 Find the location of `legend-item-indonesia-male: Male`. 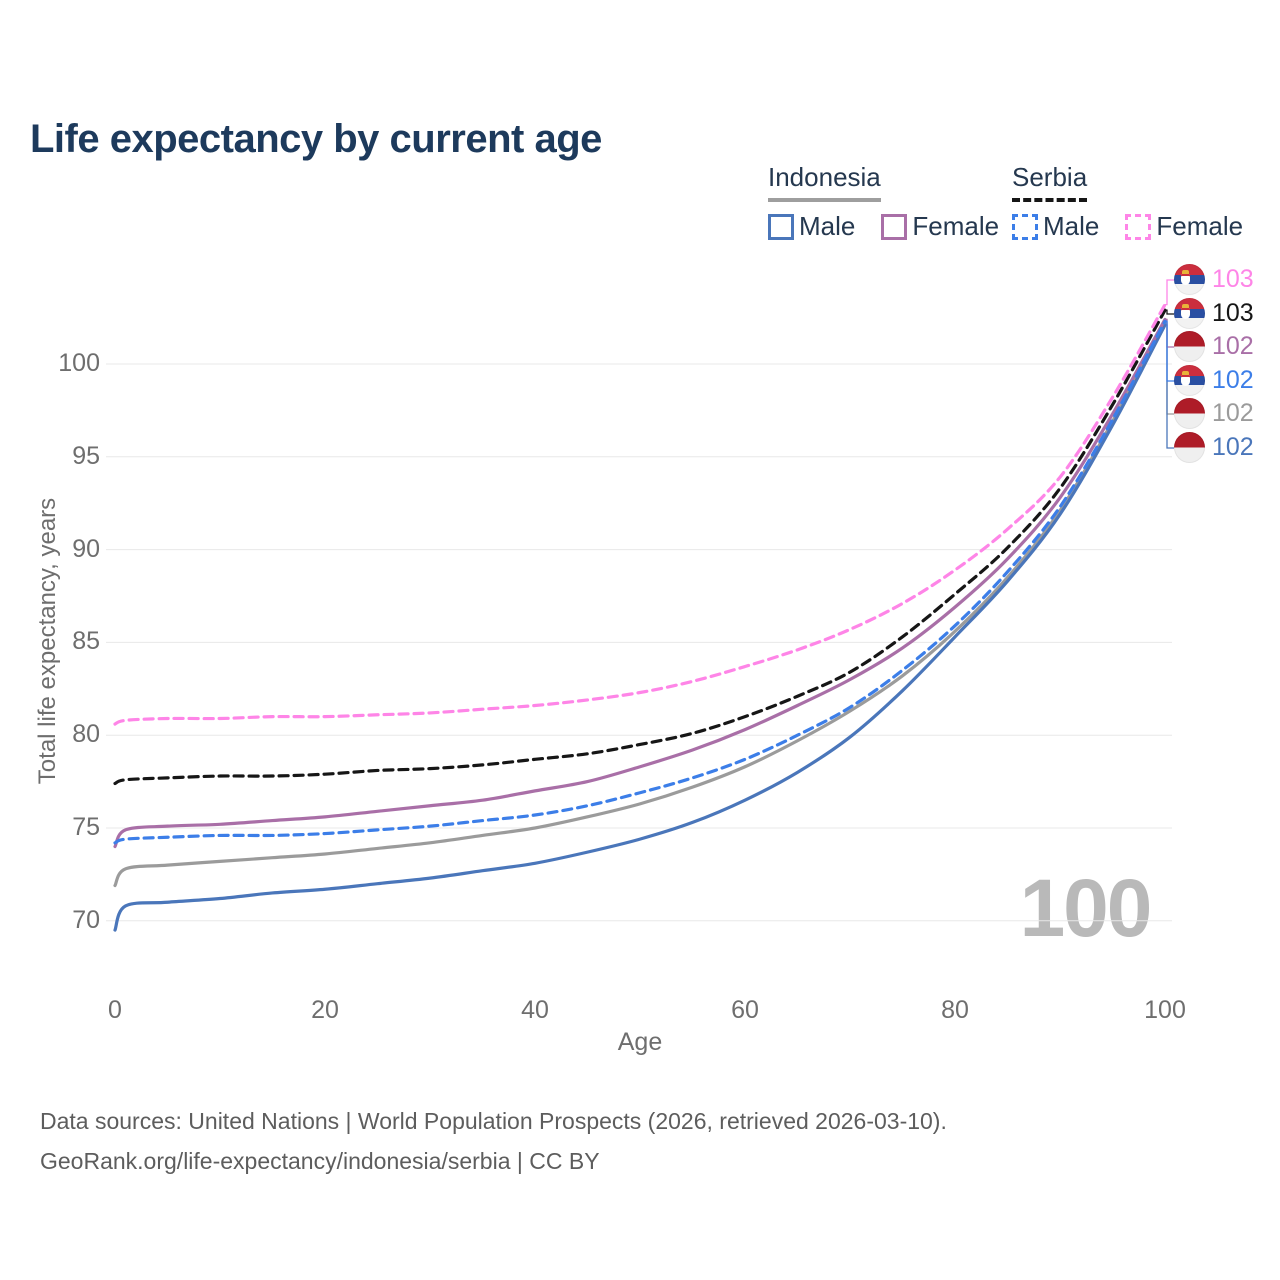

legend-item-indonesia-male: Male is located at coordinates (811, 226).